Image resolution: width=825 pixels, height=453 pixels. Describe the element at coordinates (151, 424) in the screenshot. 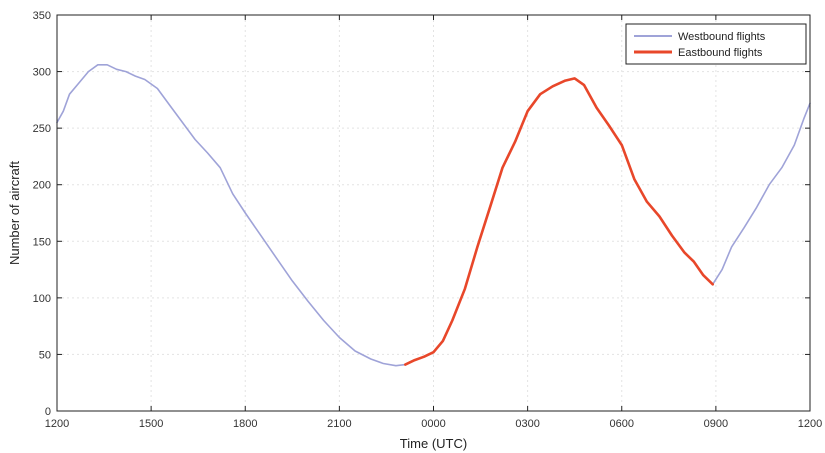

I see `x-tick-label: 1500` at that location.